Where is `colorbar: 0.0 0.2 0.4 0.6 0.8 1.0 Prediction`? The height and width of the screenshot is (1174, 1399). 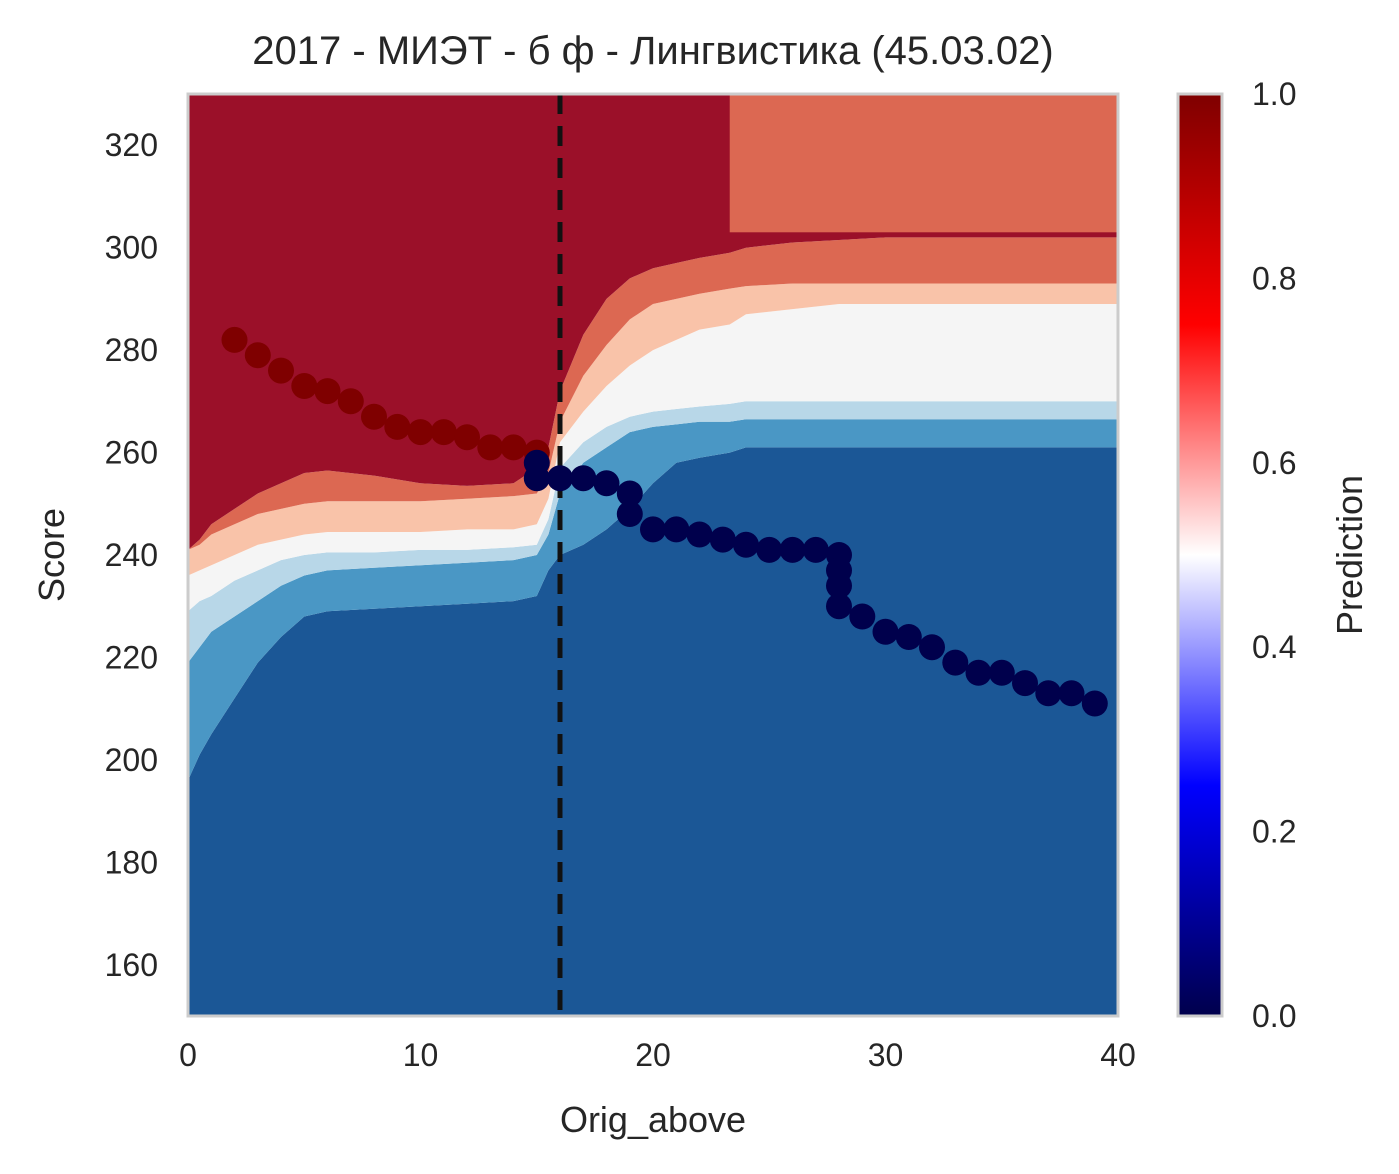
colorbar: 0.0 0.2 0.4 0.6 0.8 1.0 Prediction is located at coordinates (1273, 555).